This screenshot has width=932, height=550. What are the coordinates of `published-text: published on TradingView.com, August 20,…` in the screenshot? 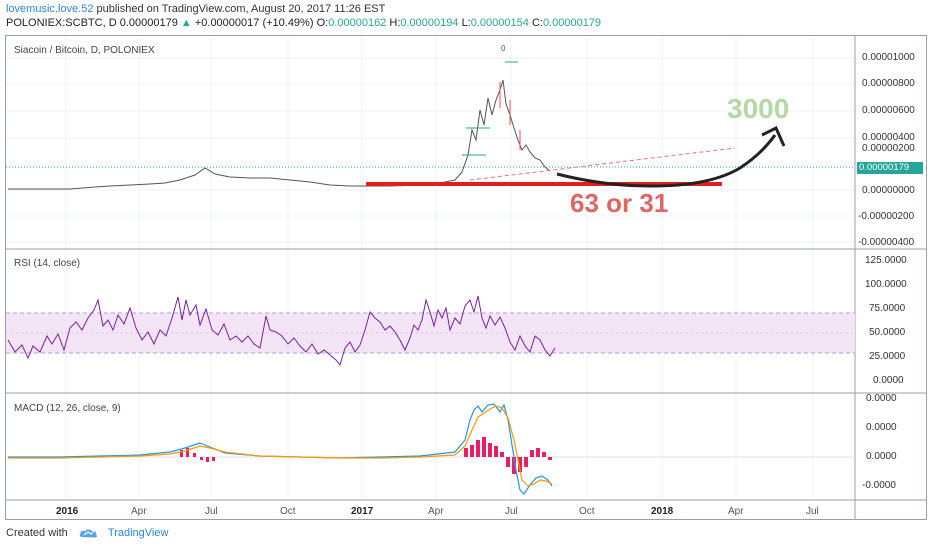 It's located at (241, 9).